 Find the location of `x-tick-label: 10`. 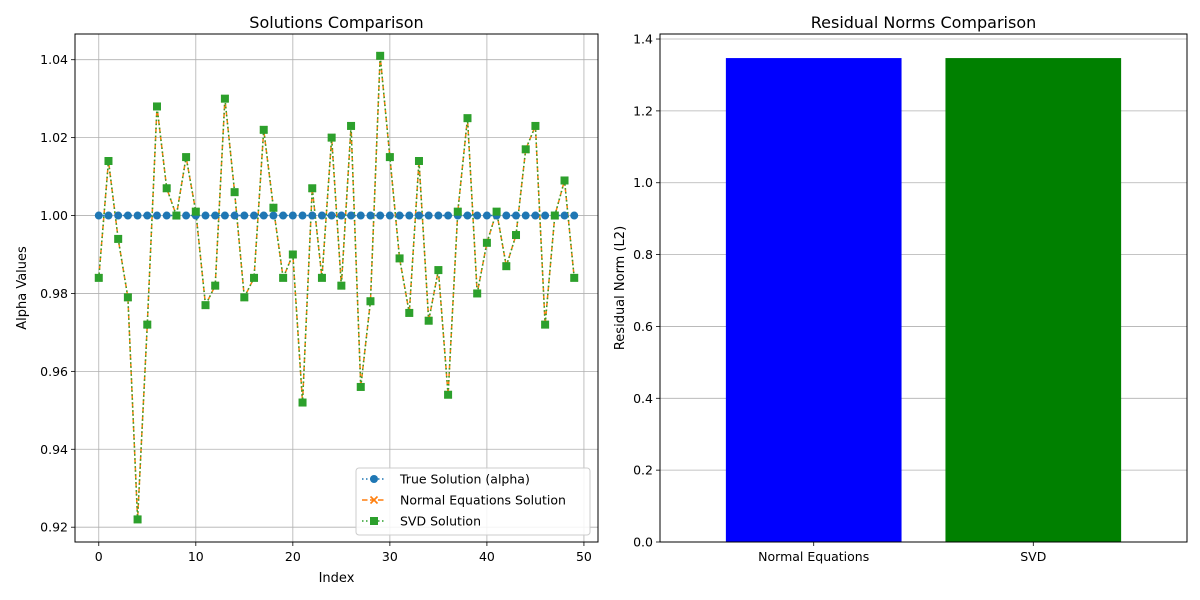

x-tick-label: 10 is located at coordinates (196, 556).